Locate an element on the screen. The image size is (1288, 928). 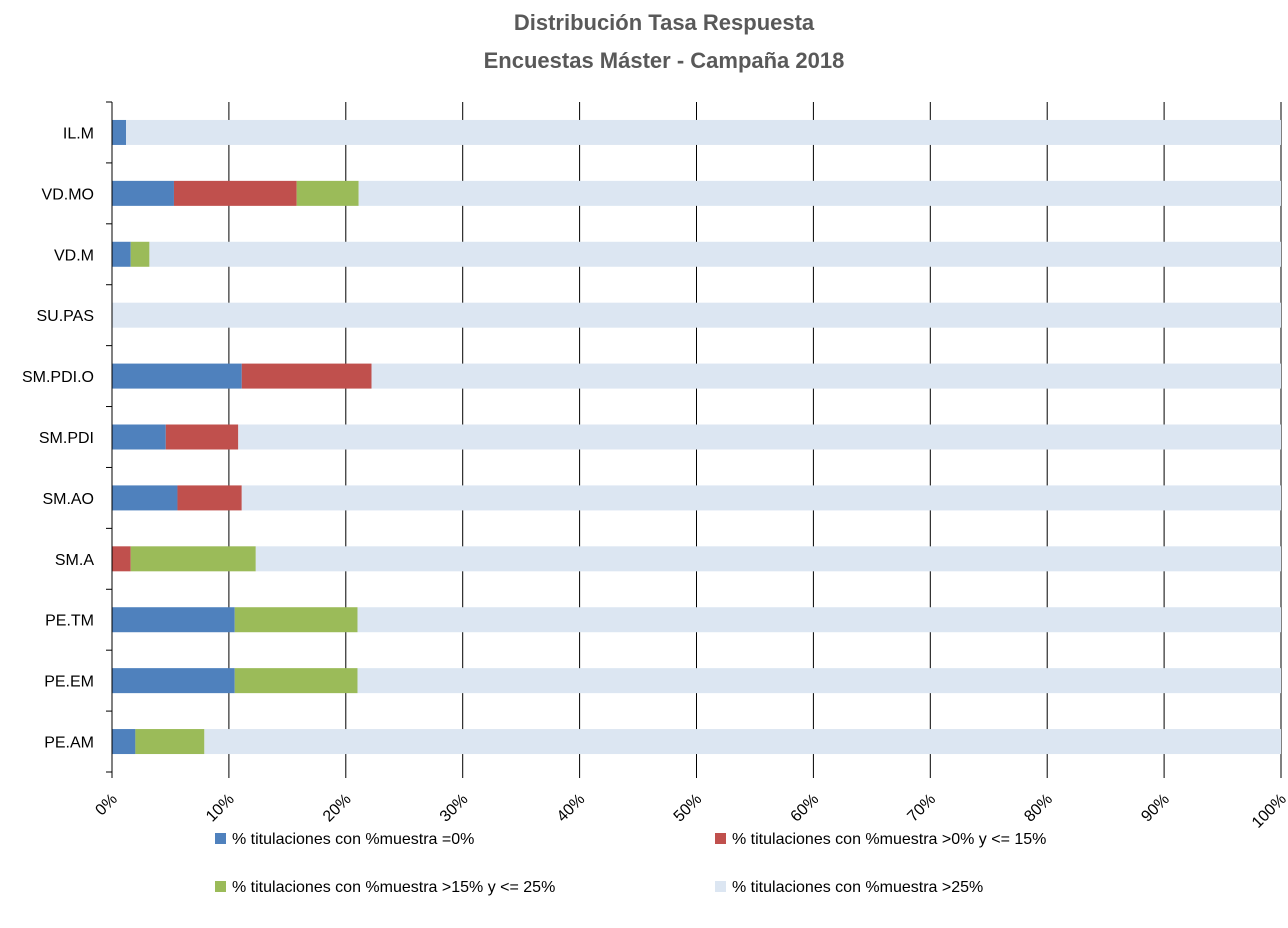
category-label: VD.MO is located at coordinates (68, 194).